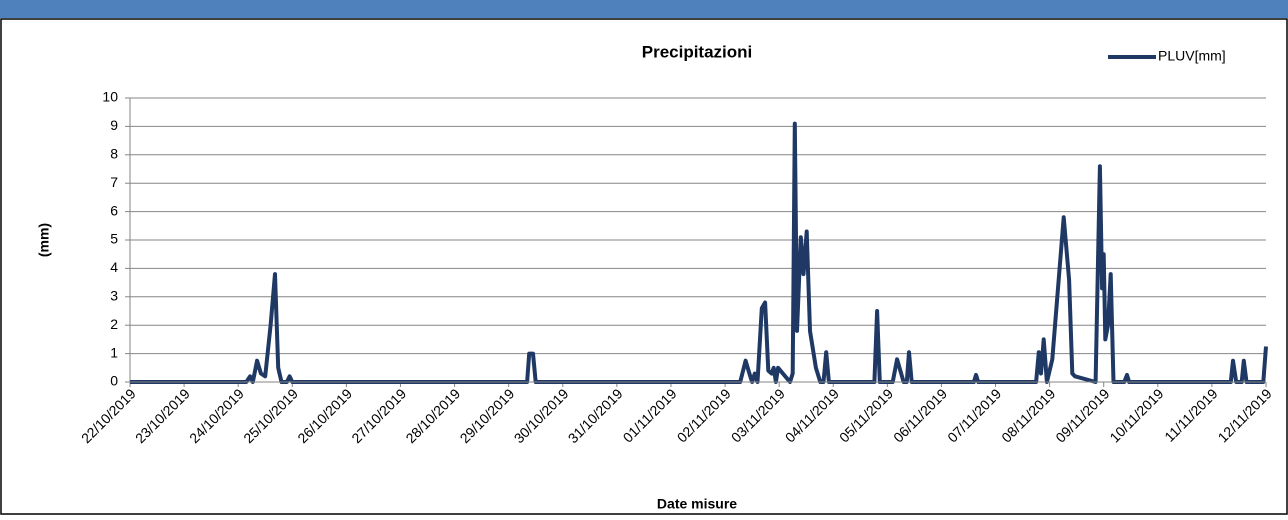 This screenshot has width=1288, height=520. I want to click on y-tick-label: 8, so click(114, 154).